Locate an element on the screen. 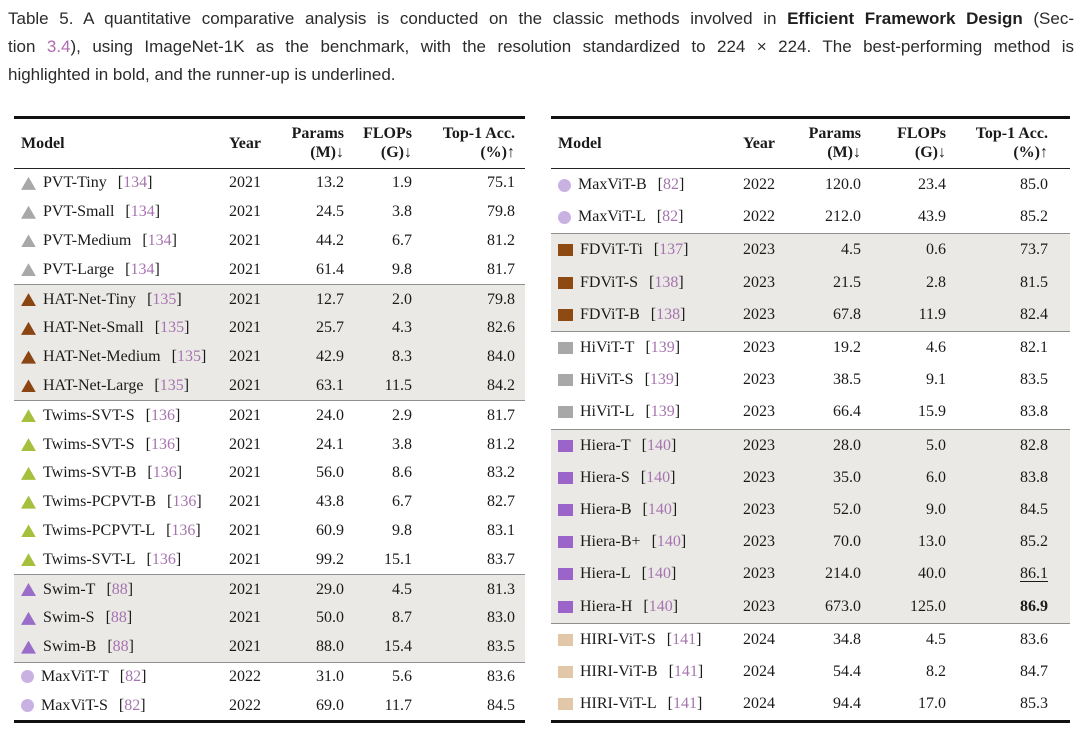  table-row: FDViT-B [138] 2023 67.8 11.9 82.4 is located at coordinates (810, 315).